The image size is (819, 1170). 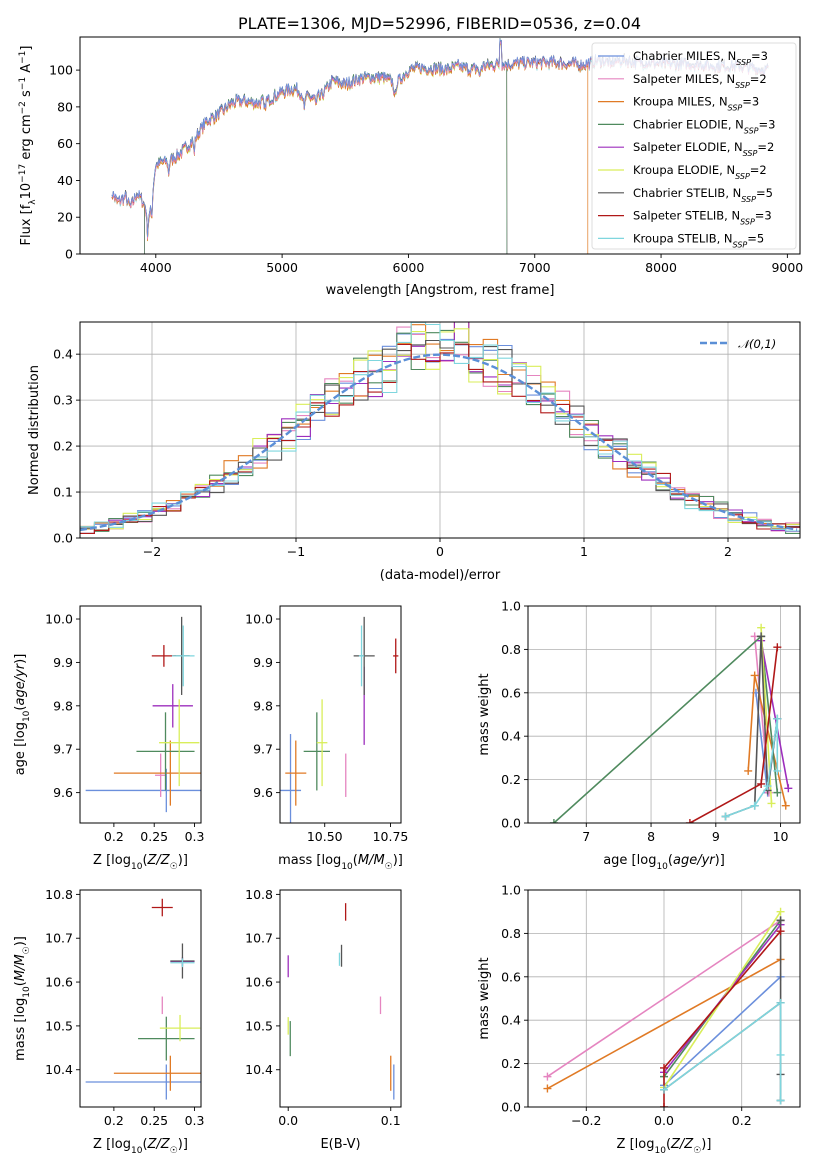 I want to click on label-part: ], so click(x=26, y=48).